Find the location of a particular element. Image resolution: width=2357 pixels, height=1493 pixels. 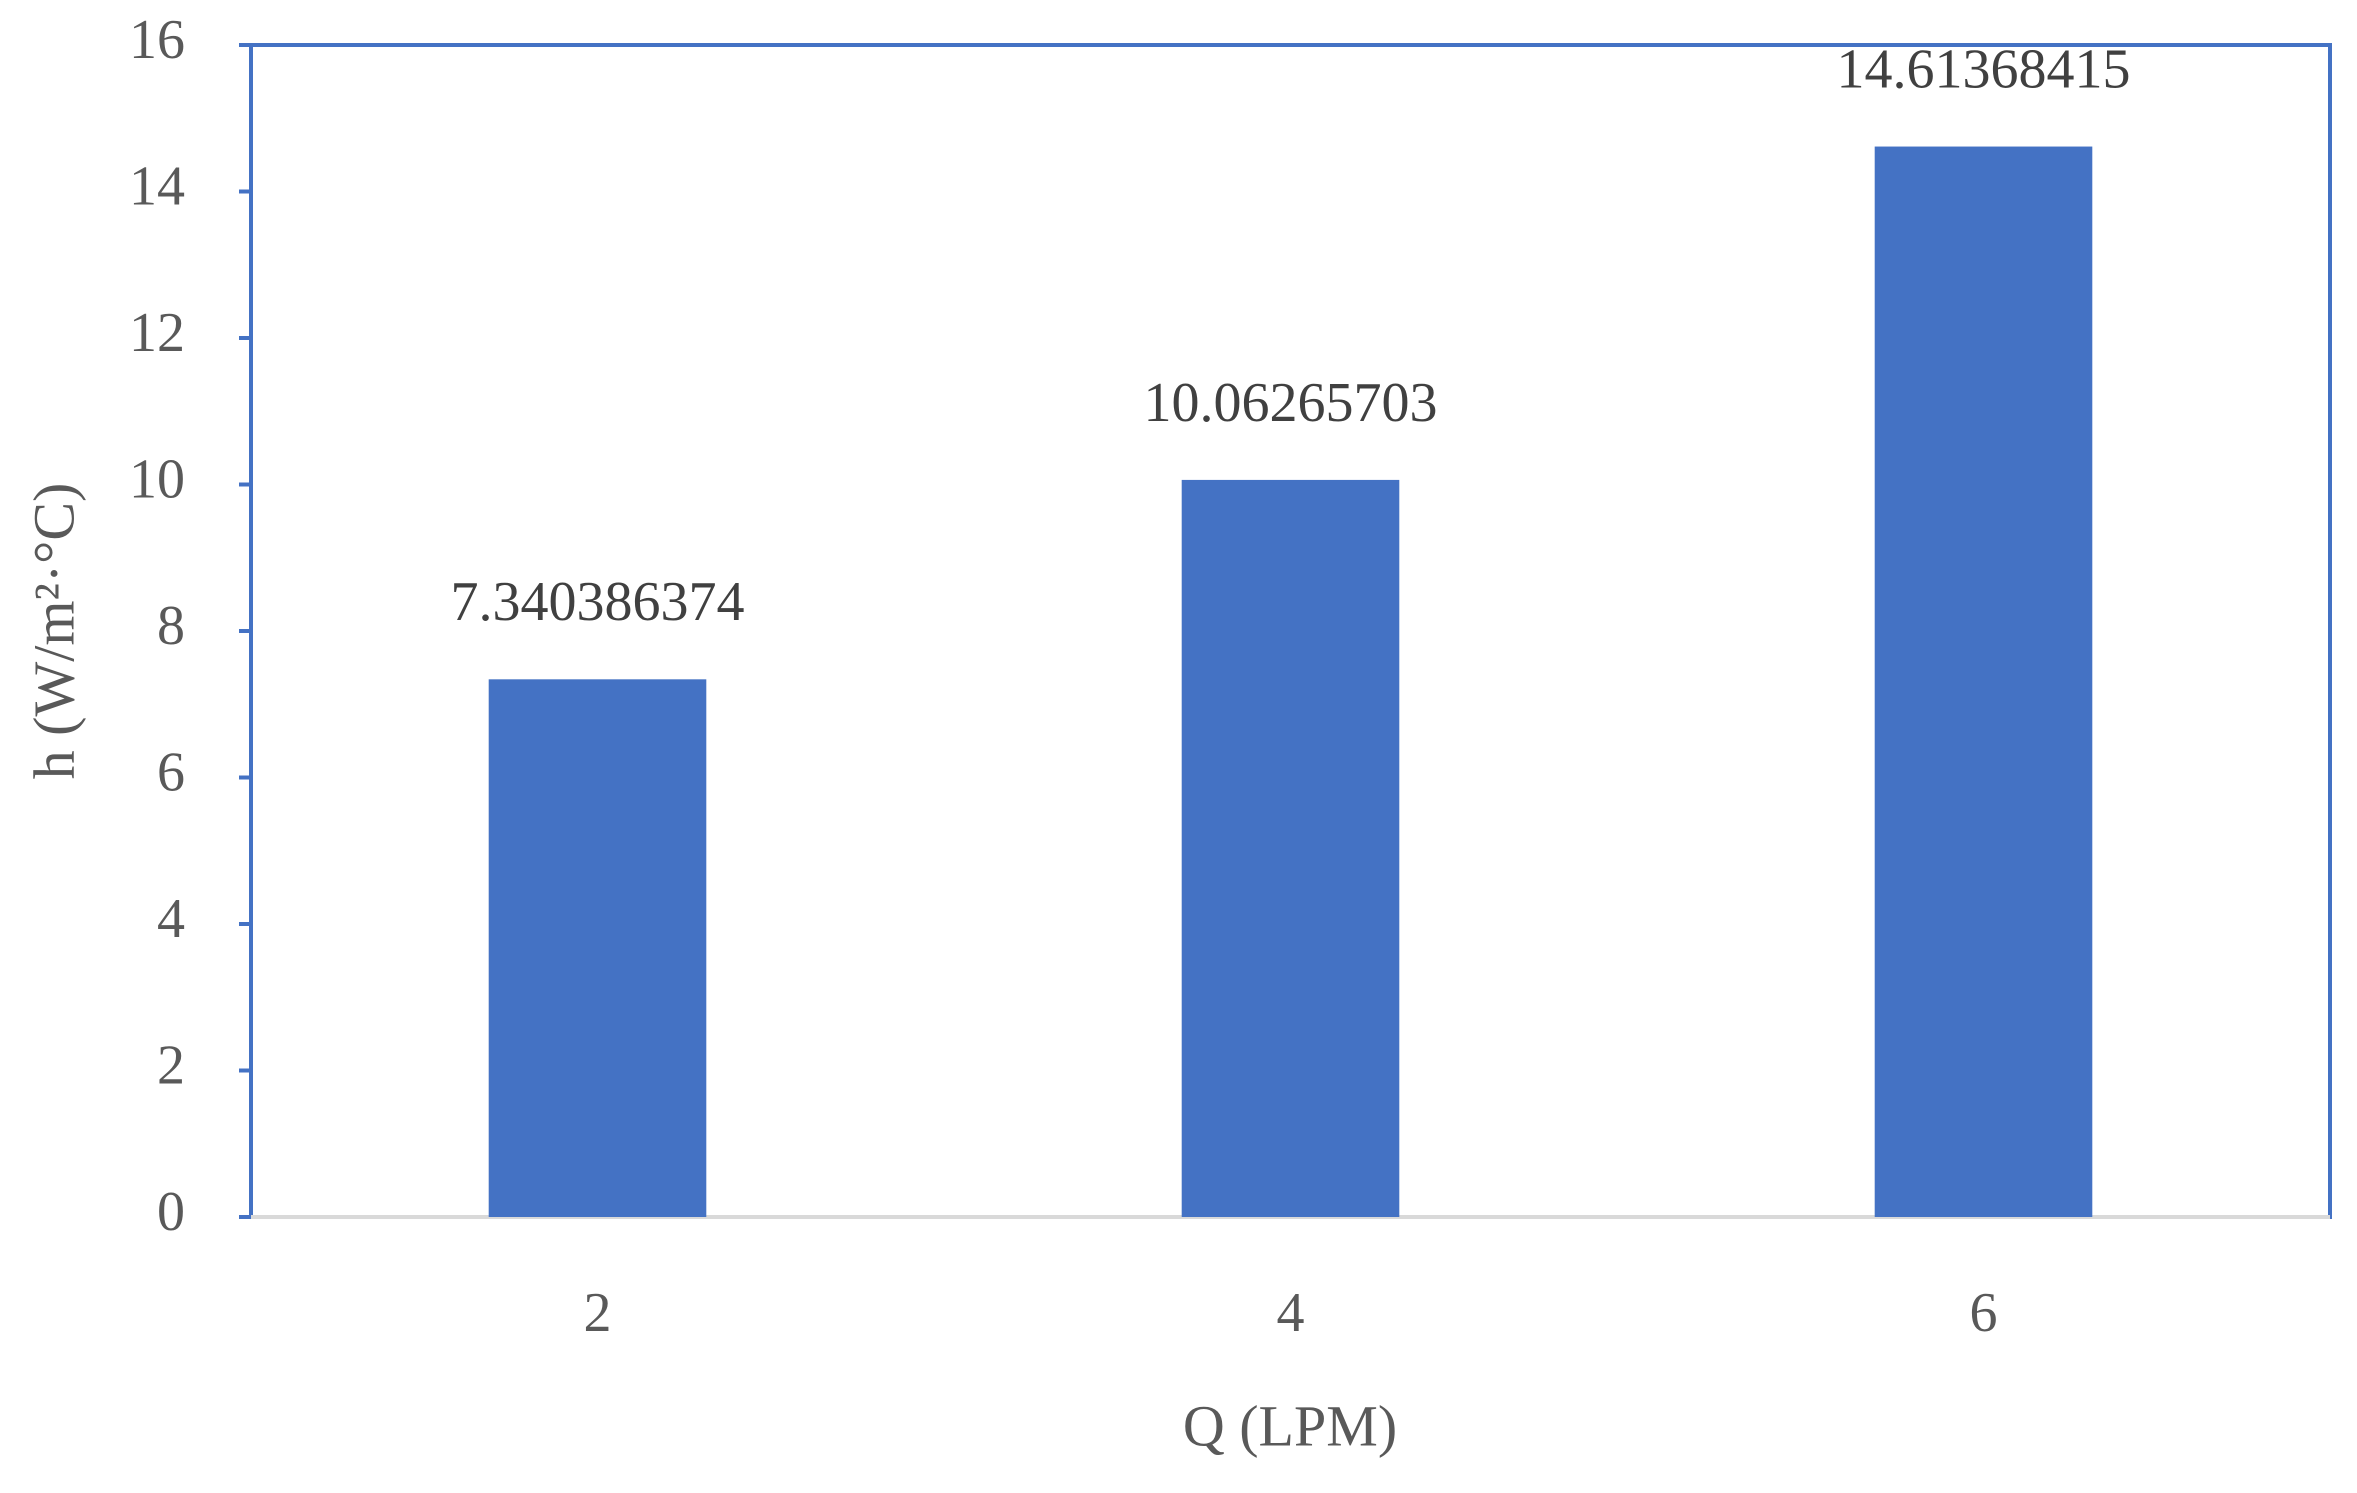

data-label: 10.06265703 is located at coordinates (1291, 403).